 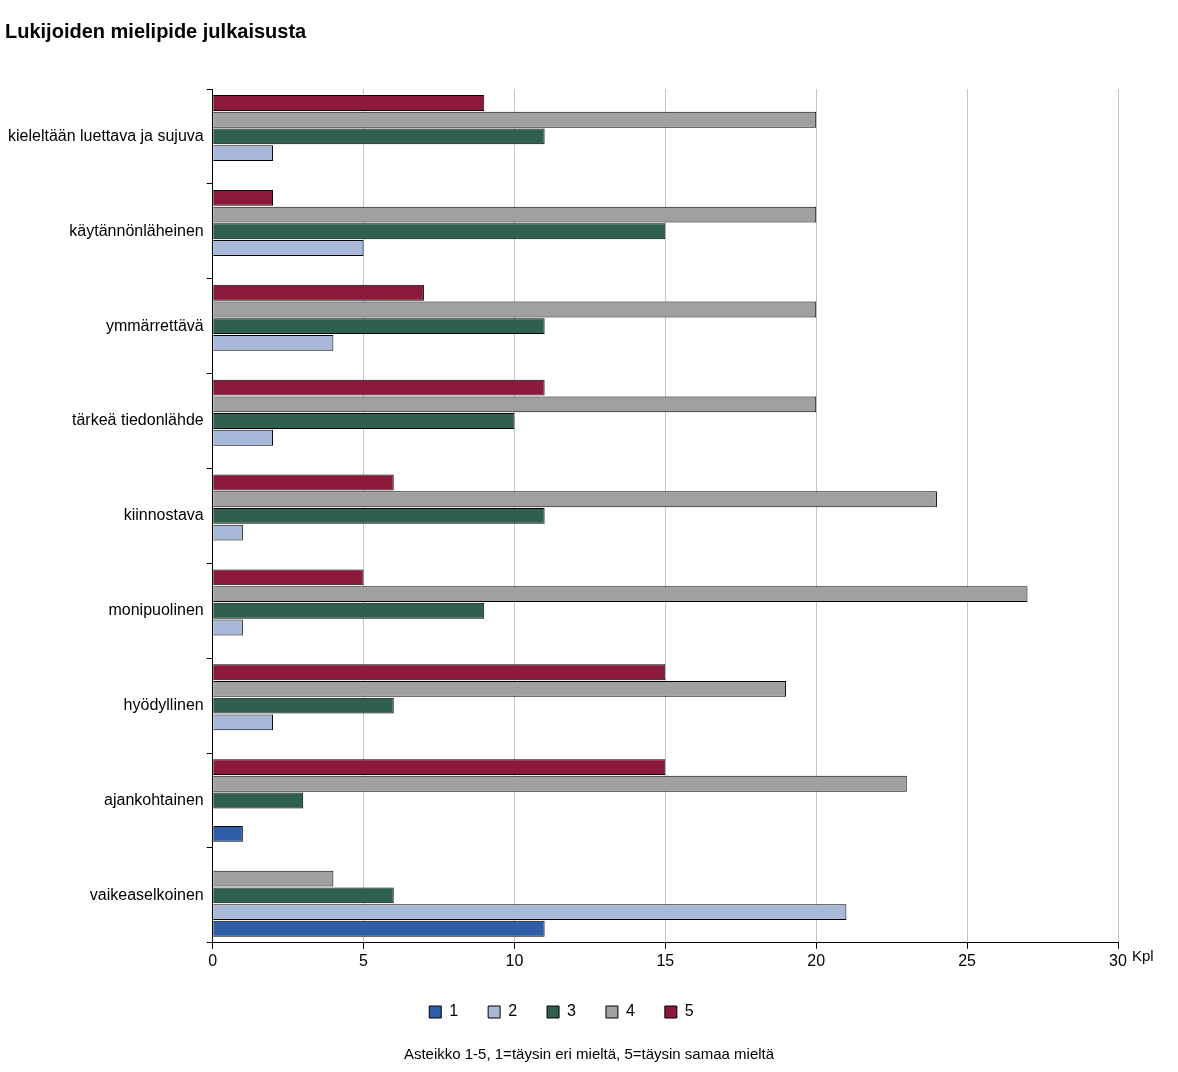 What do you see at coordinates (154, 799) in the screenshot?
I see `y-tick-label: ajankohtainen` at bounding box center [154, 799].